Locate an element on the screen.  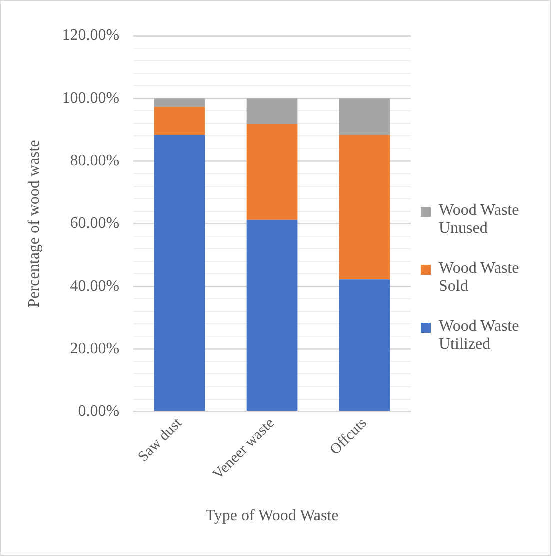
x-tick-label: Saw dust is located at coordinates (160, 440).